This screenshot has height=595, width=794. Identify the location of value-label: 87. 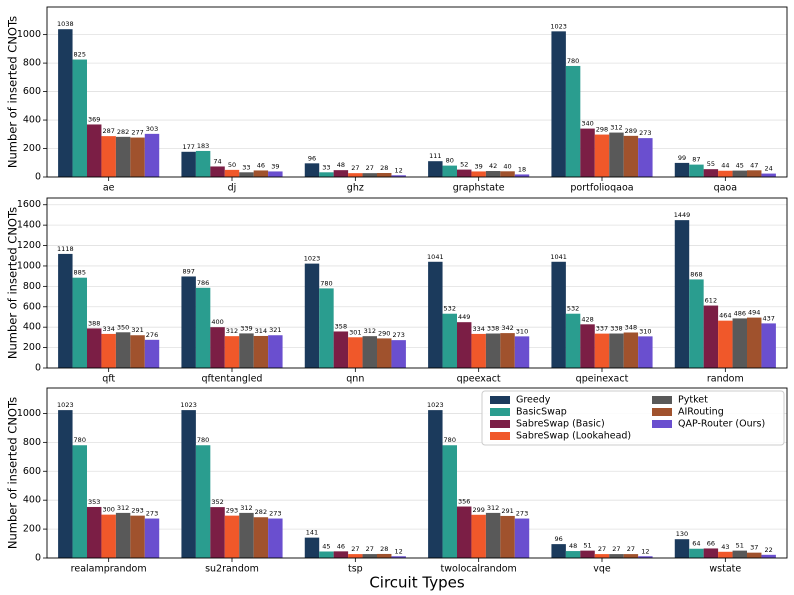
(696, 160).